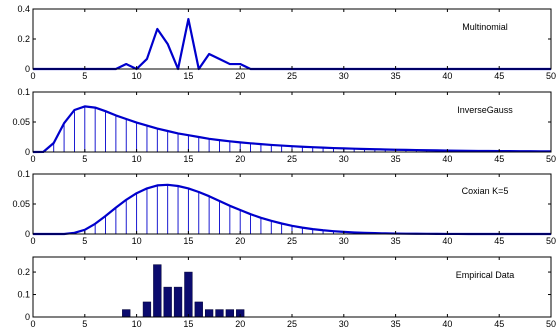  I want to click on bar-x16, so click(198, 309).